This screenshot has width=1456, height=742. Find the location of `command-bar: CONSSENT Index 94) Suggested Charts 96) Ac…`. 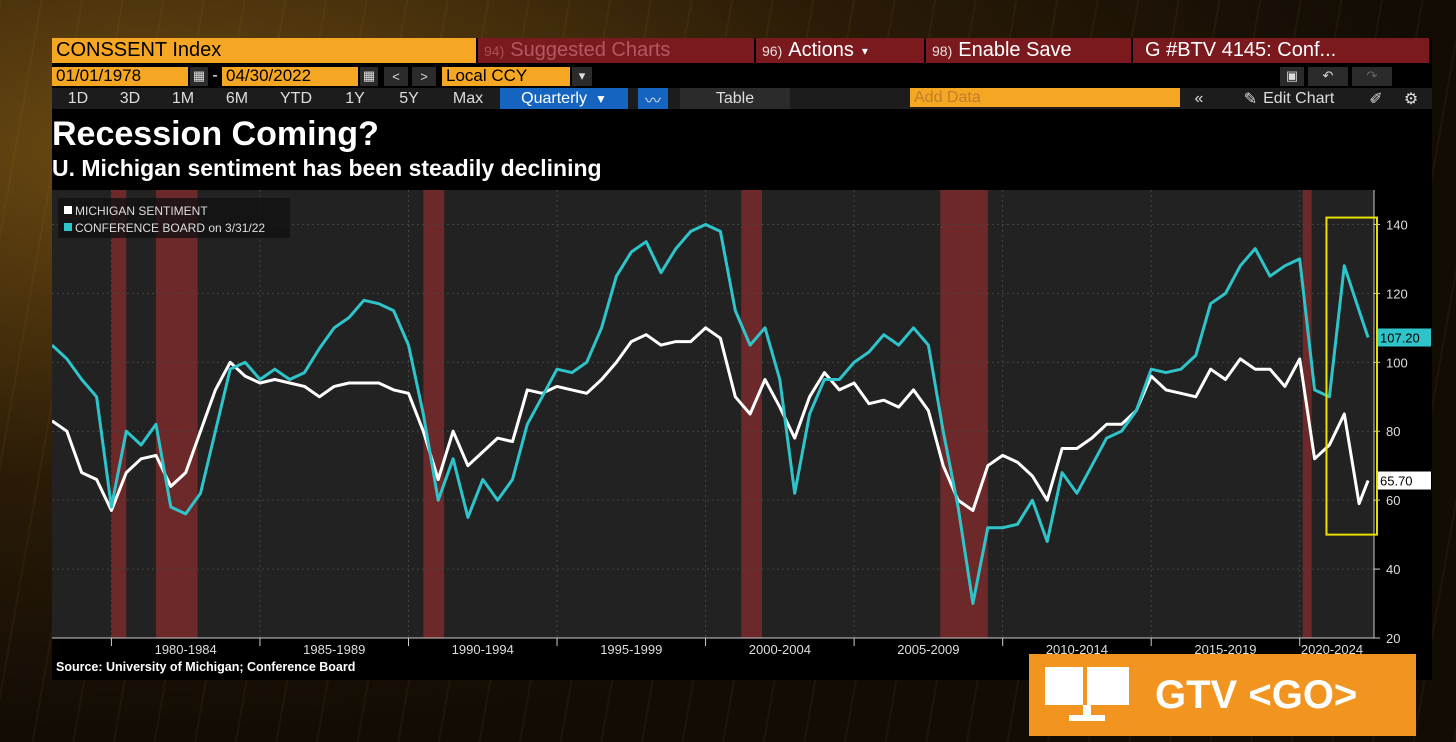

command-bar: CONSSENT Index 94) Suggested Charts 96) Ac… is located at coordinates (742, 50).